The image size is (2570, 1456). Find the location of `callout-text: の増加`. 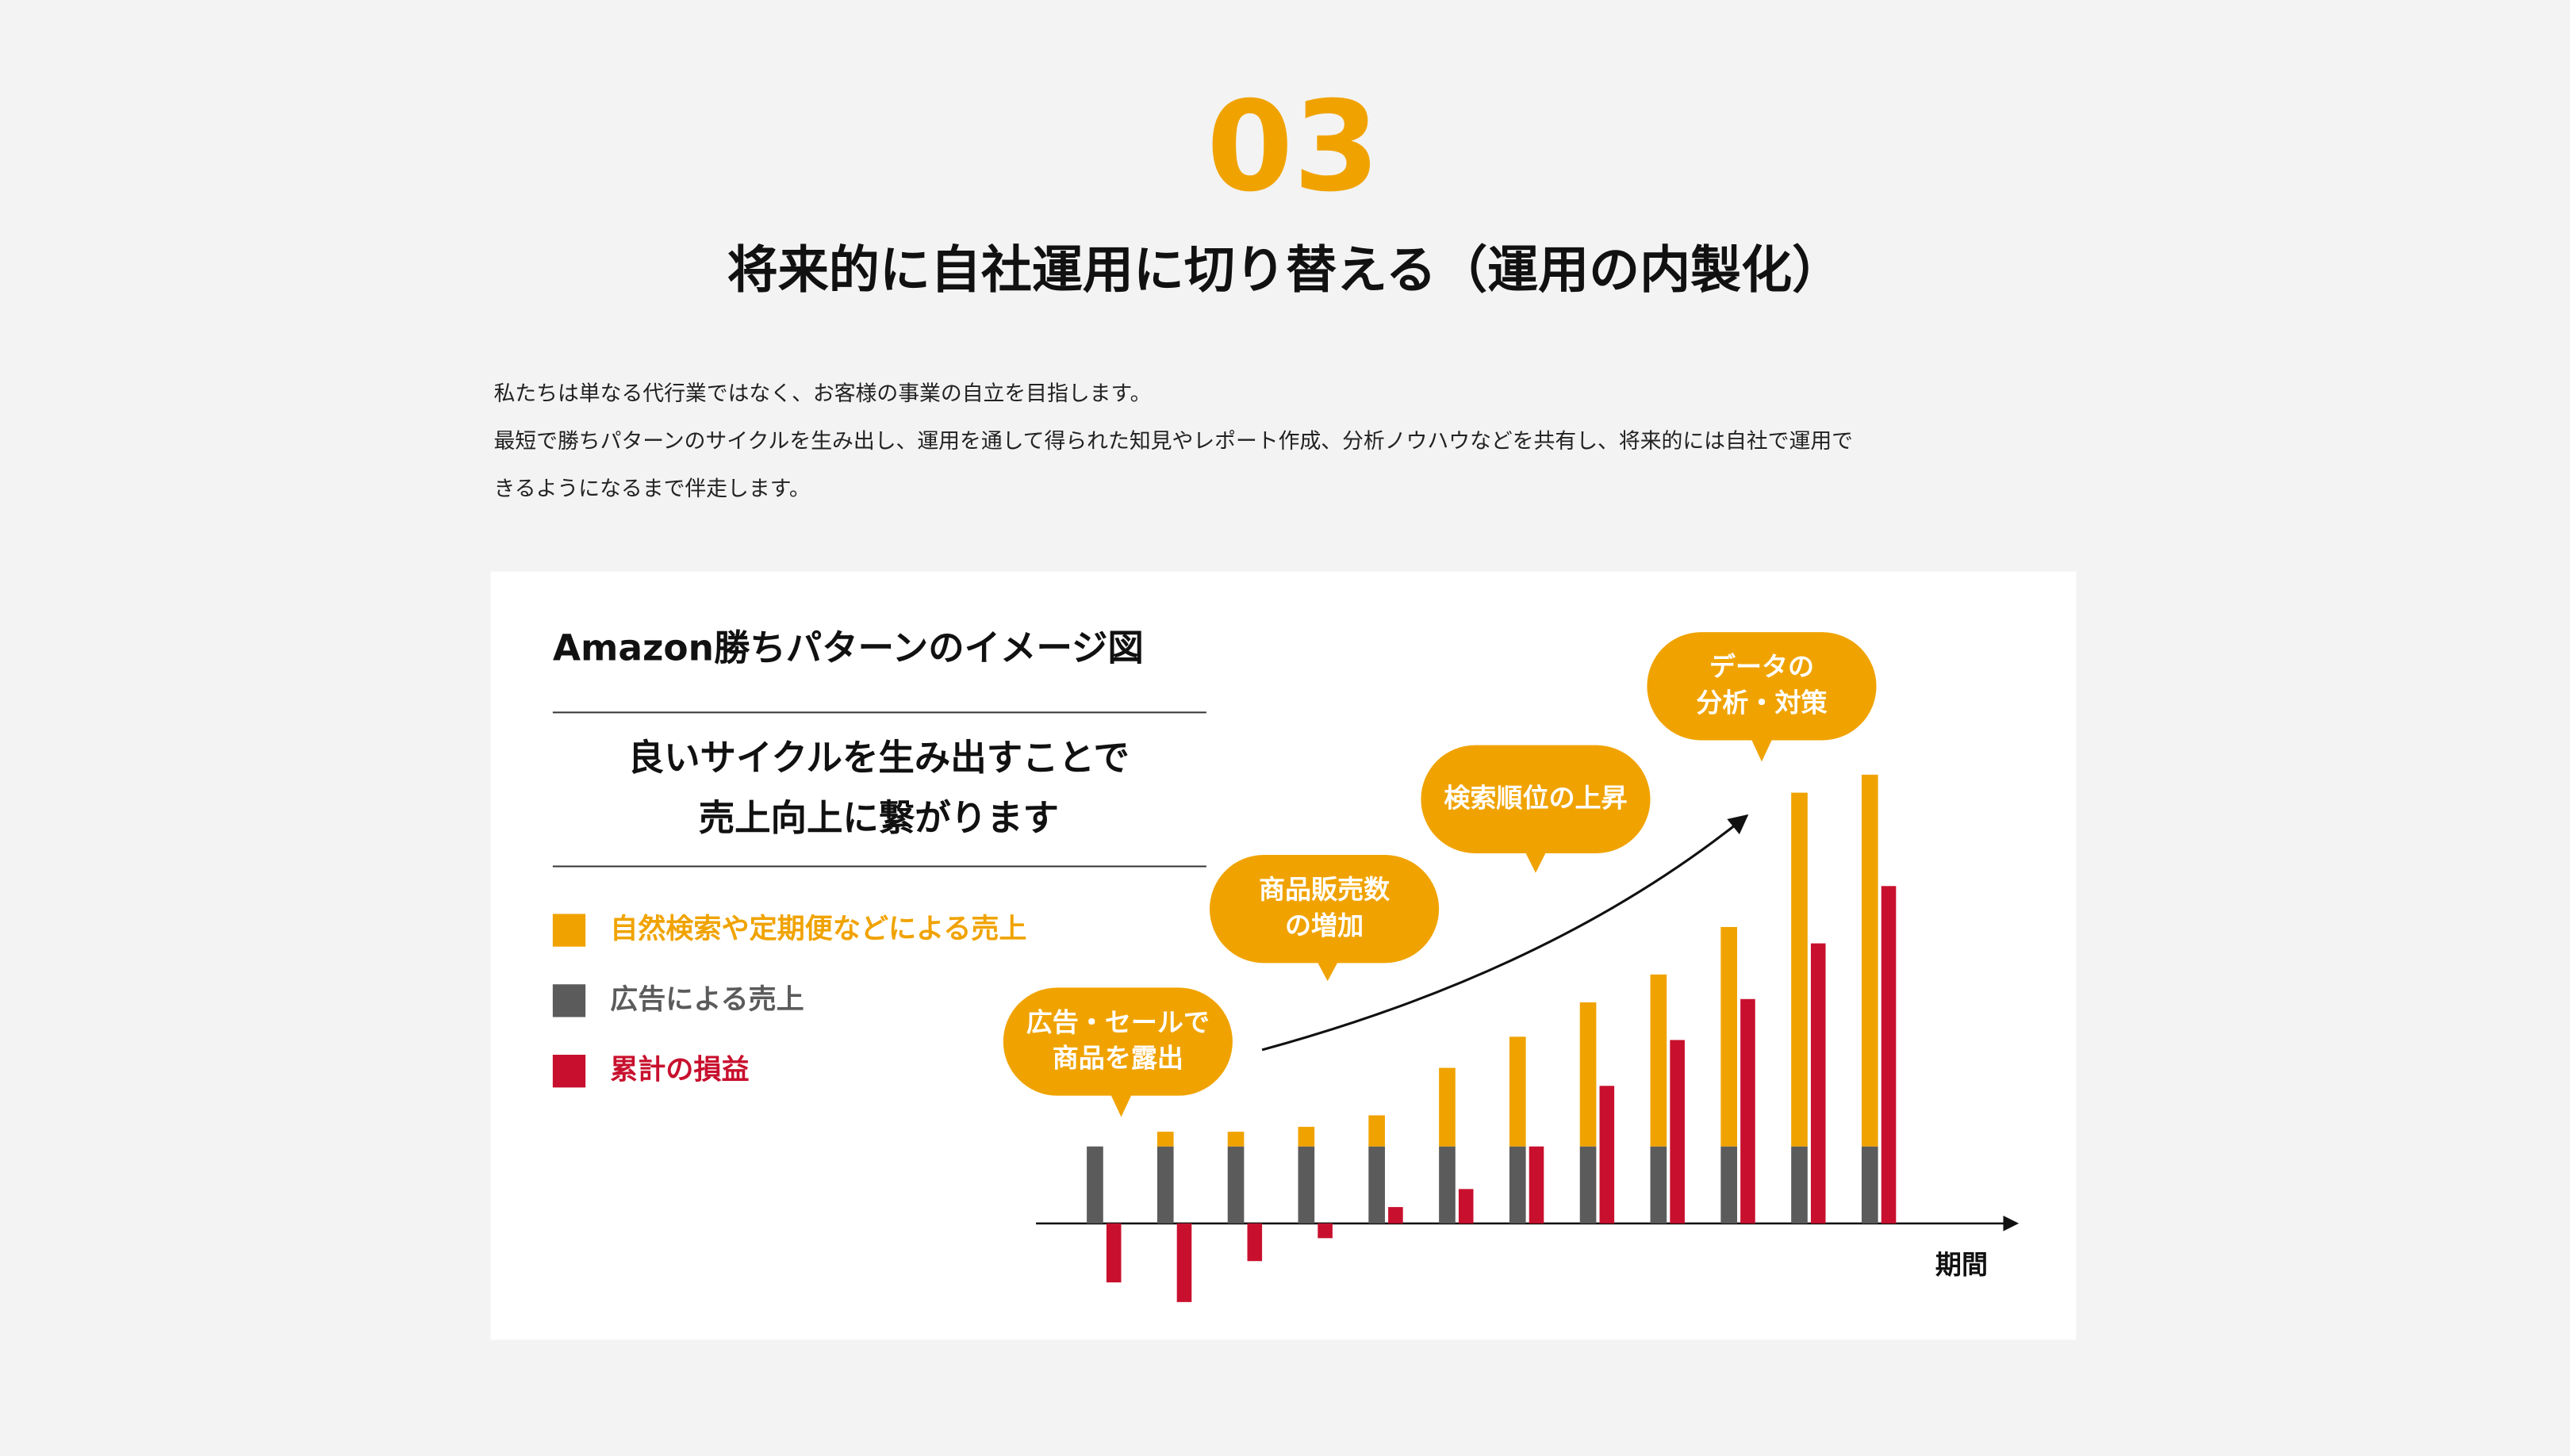

callout-text: の増加 is located at coordinates (1324, 925).